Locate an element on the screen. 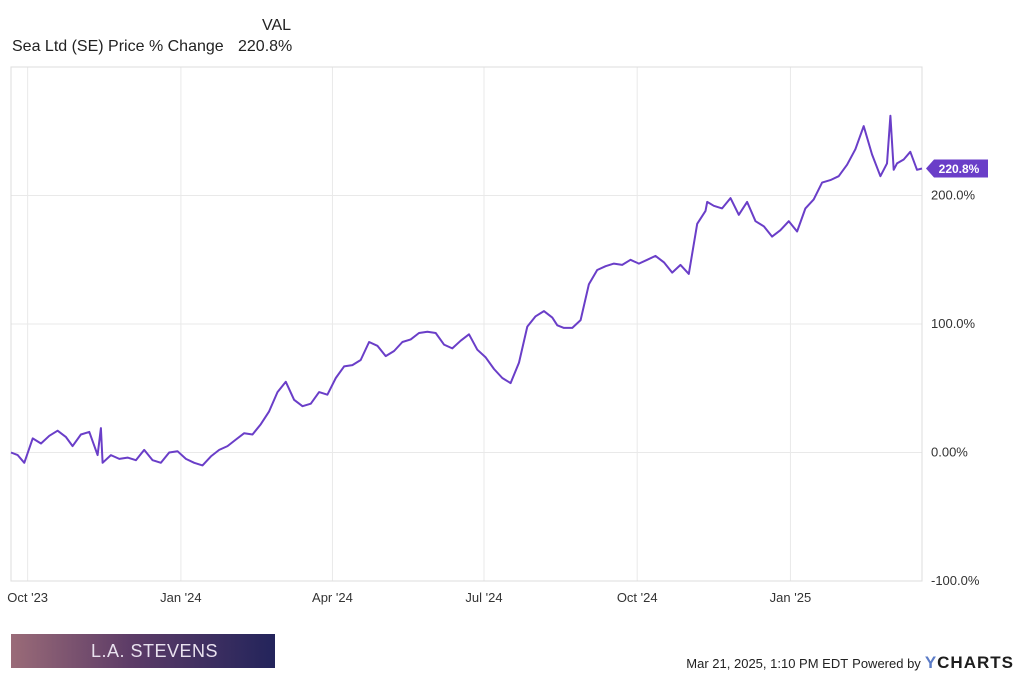 This screenshot has width=1024, height=677. legend-series-value: 220.8% is located at coordinates (265, 46).